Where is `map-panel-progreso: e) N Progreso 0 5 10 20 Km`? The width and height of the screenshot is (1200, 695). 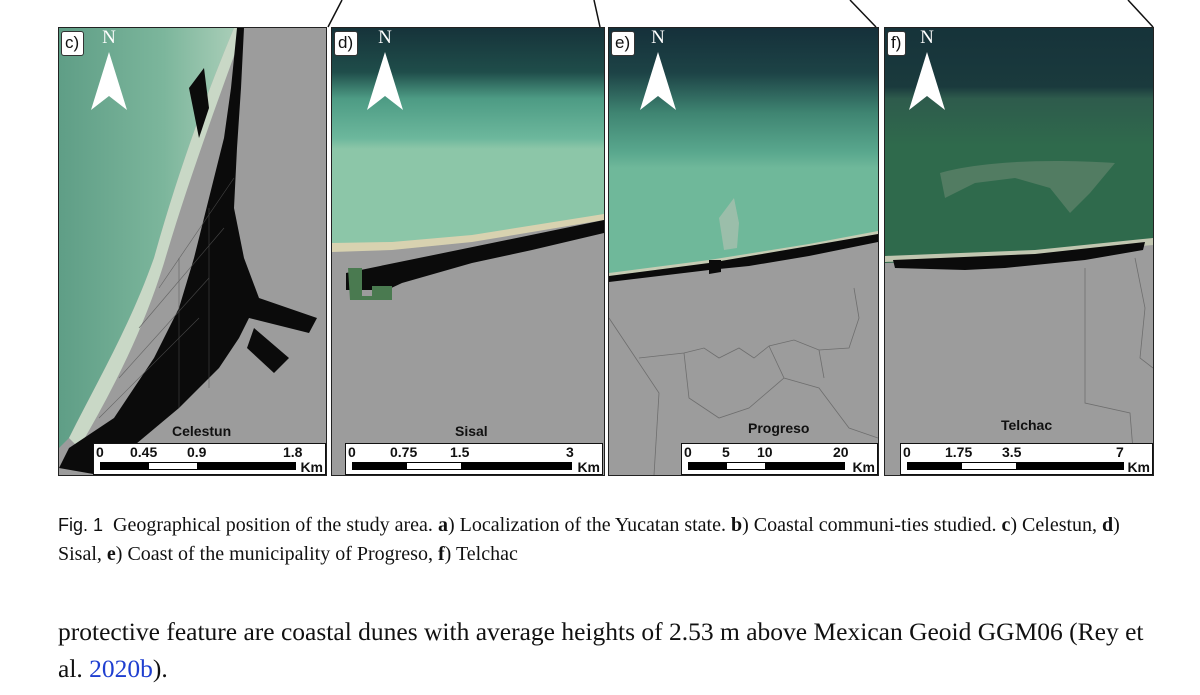
map-panel-progreso: e) N Progreso 0 5 10 20 Km is located at coordinates (743, 251).